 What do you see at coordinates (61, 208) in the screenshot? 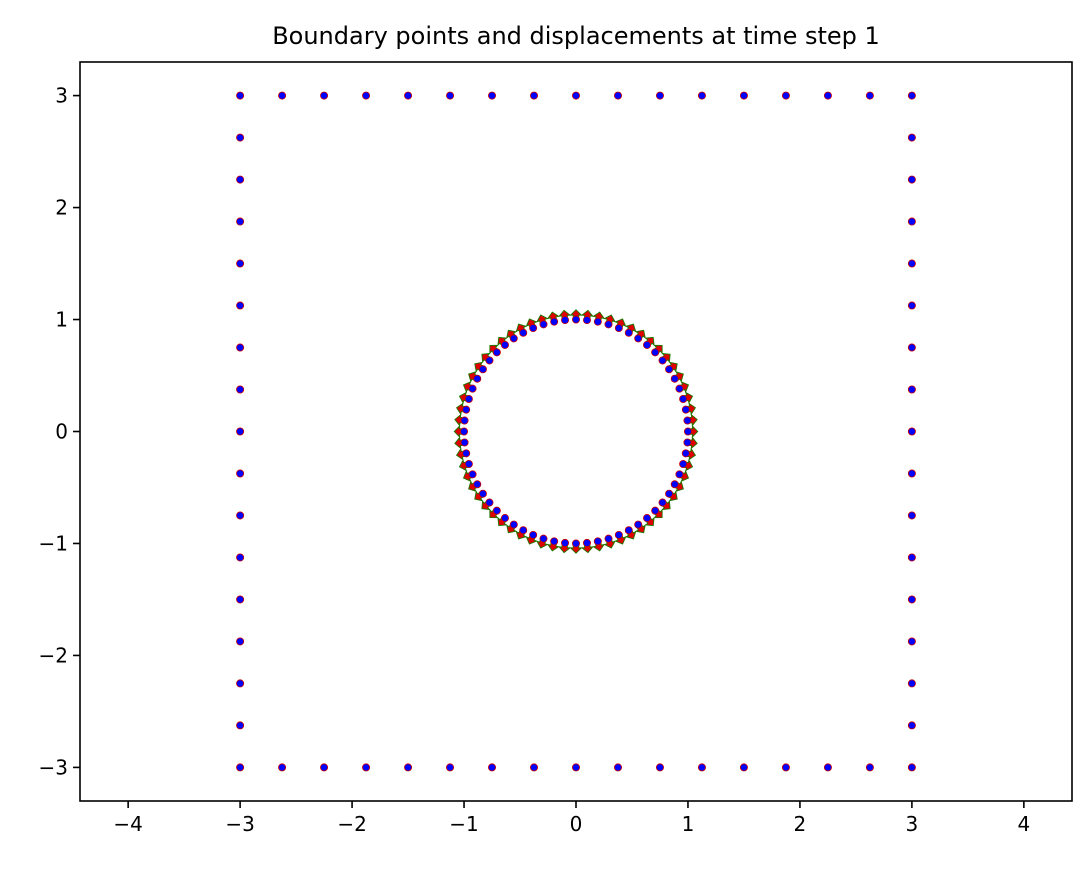
I see `y-tick-label: 2` at bounding box center [61, 208].